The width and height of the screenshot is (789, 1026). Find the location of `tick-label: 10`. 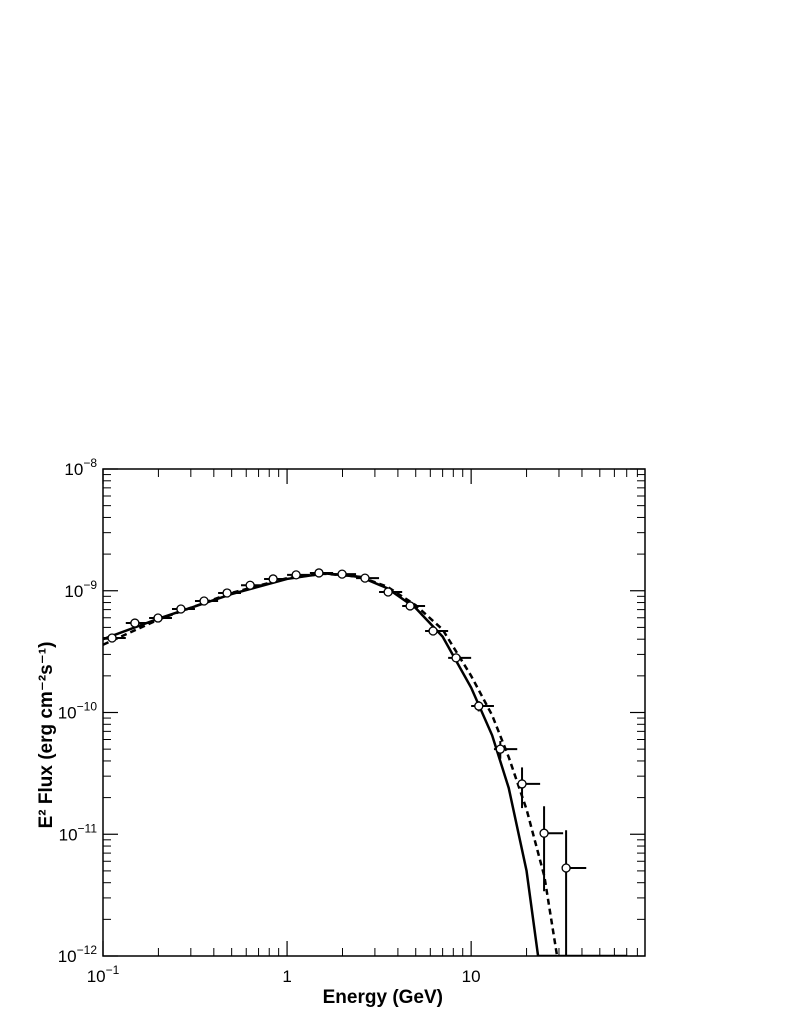

tick-label: 10 is located at coordinates (471, 976).